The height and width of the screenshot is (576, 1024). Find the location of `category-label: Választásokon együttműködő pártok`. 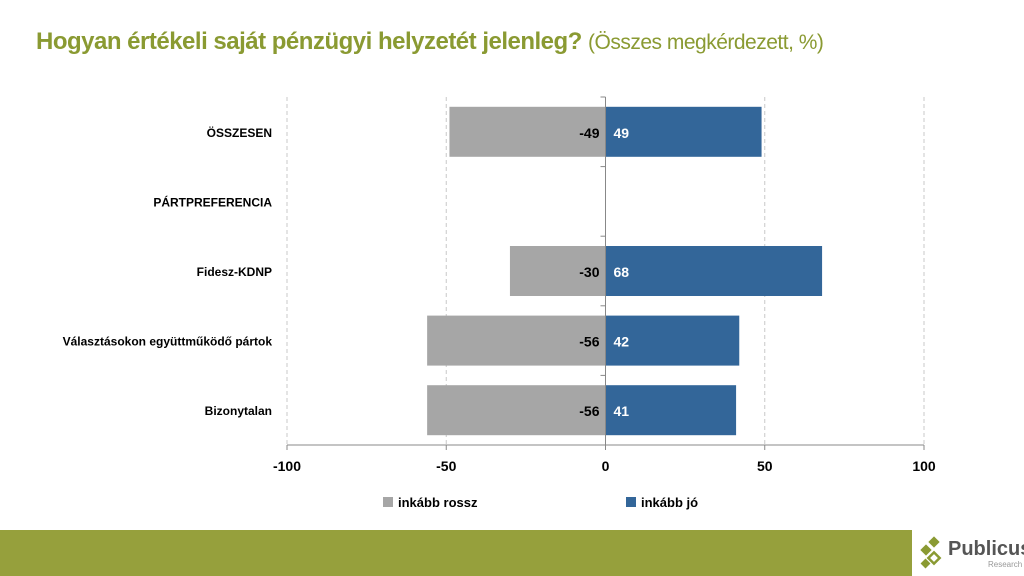

category-label: Választásokon együttműködő pártok is located at coordinates (168, 342).